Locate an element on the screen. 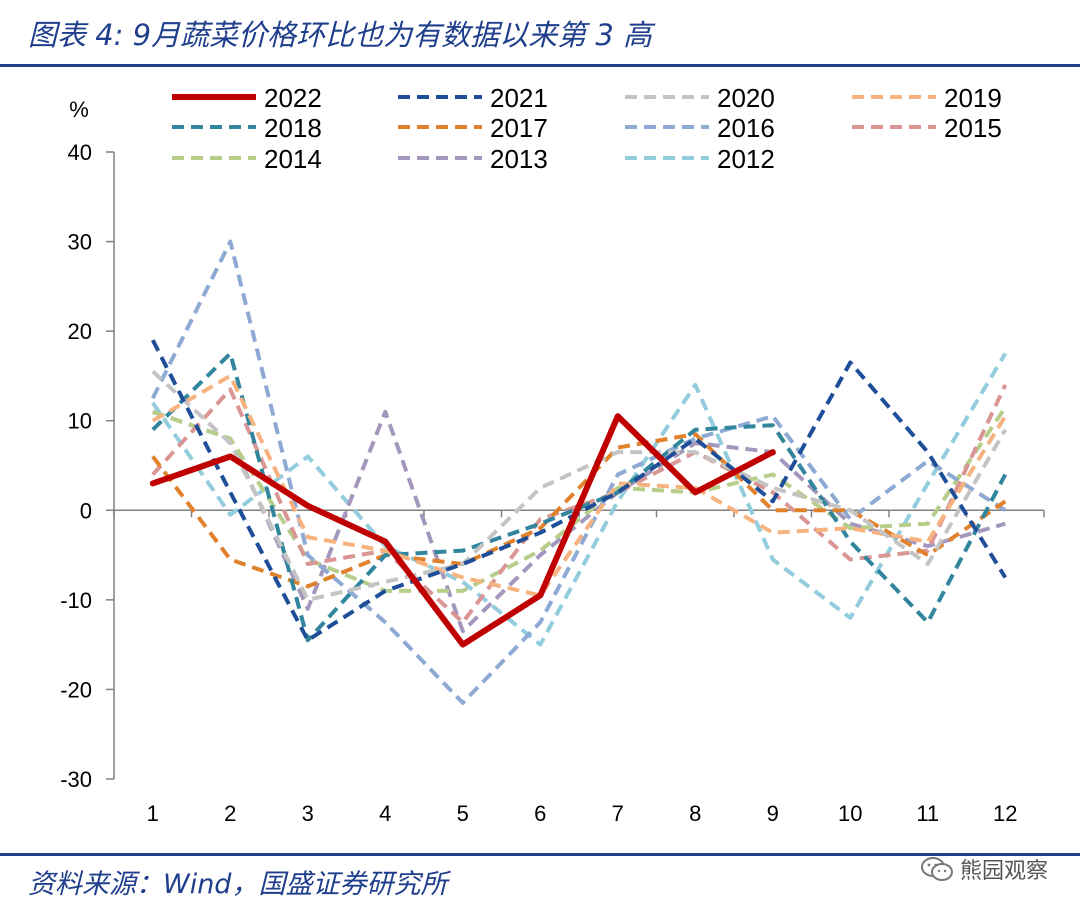 Image resolution: width=1080 pixels, height=914 pixels. y-tick-label: 40 is located at coordinates (80, 152).